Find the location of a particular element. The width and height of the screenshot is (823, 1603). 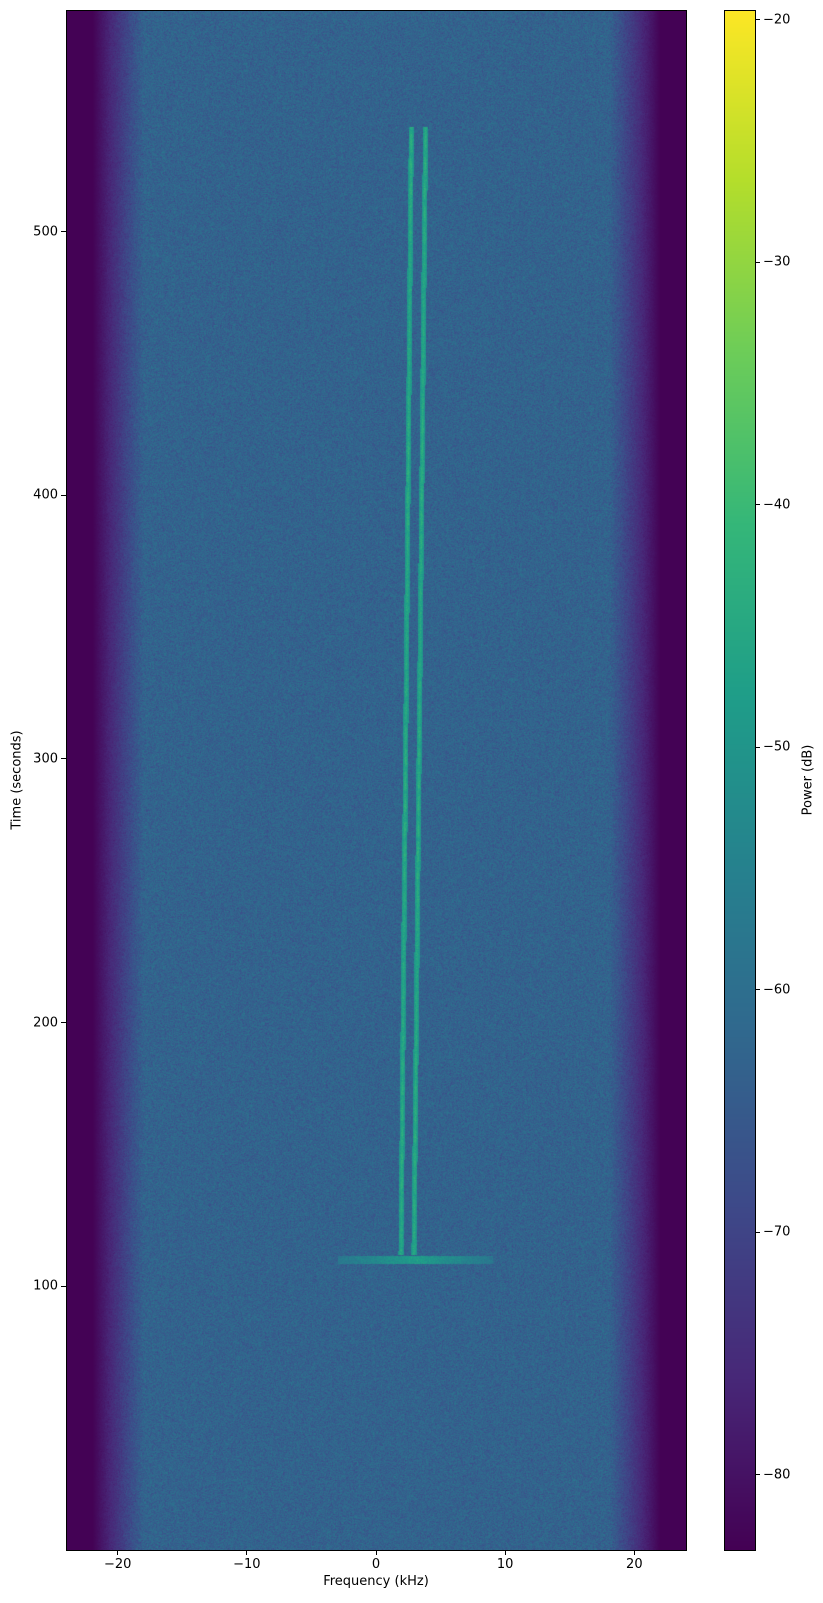

y-tick-label: 200 is located at coordinates (45, 1023).